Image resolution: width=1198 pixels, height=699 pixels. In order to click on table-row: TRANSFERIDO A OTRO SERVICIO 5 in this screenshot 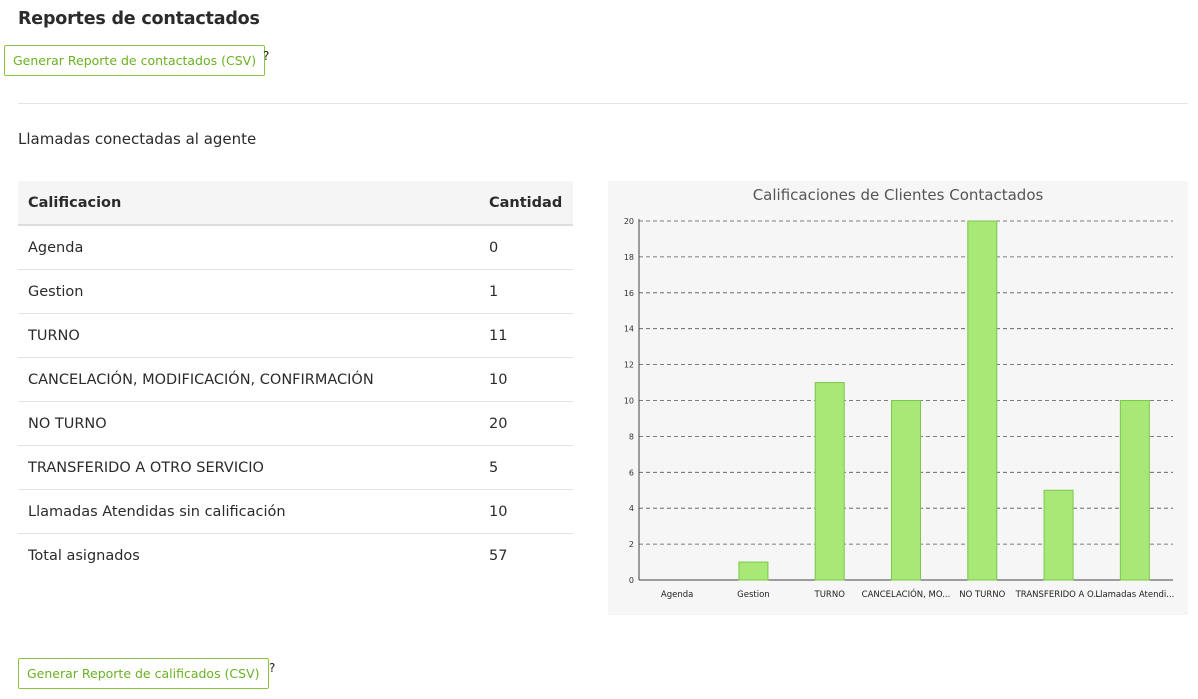, I will do `click(295, 467)`.